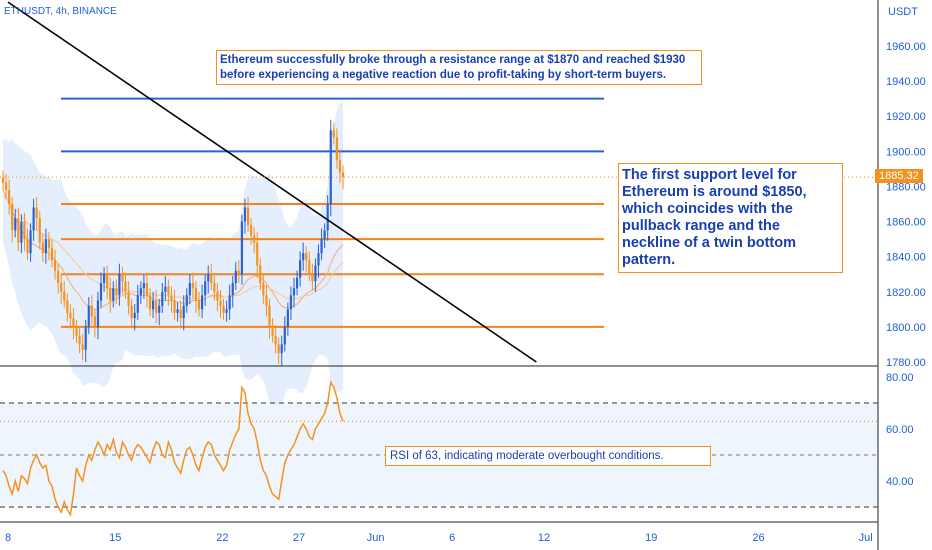 This screenshot has width=932, height=550. Describe the element at coordinates (173, 448) in the screenshot. I see `rsi-series-line` at that location.